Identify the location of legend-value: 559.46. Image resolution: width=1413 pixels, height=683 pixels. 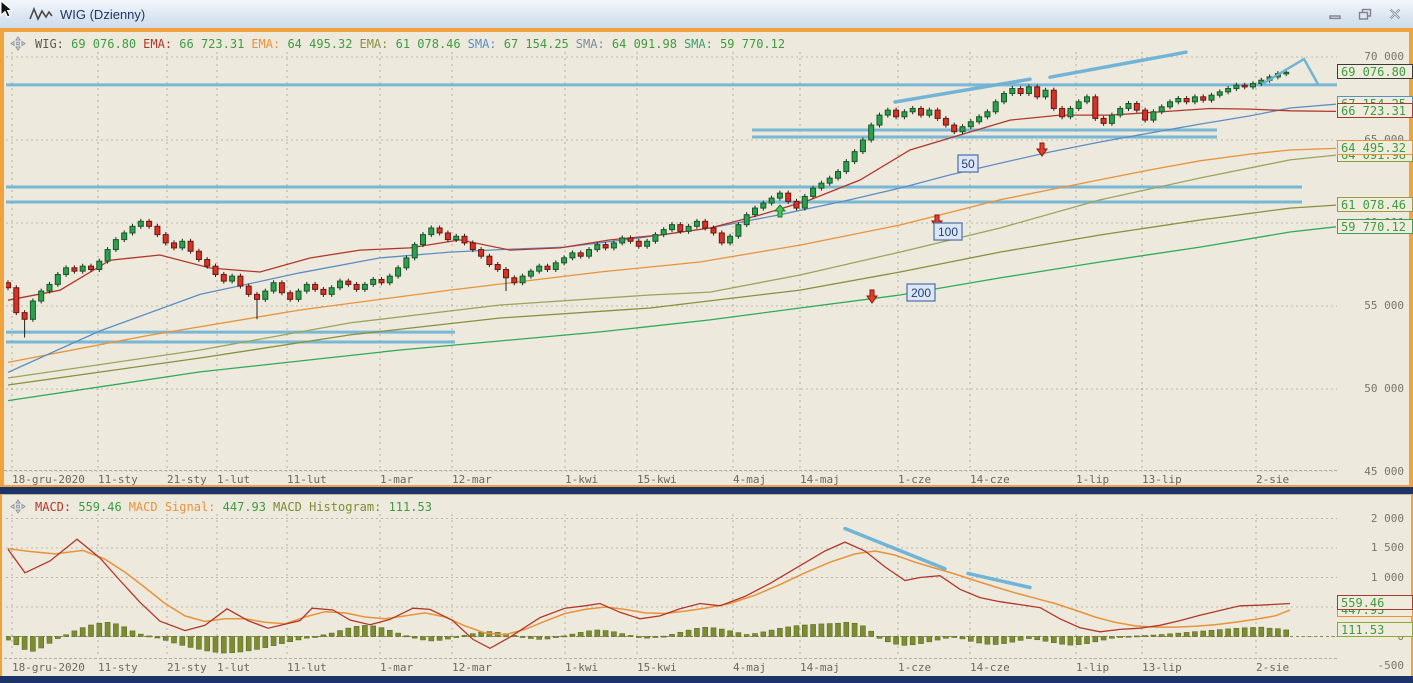
(96, 506).